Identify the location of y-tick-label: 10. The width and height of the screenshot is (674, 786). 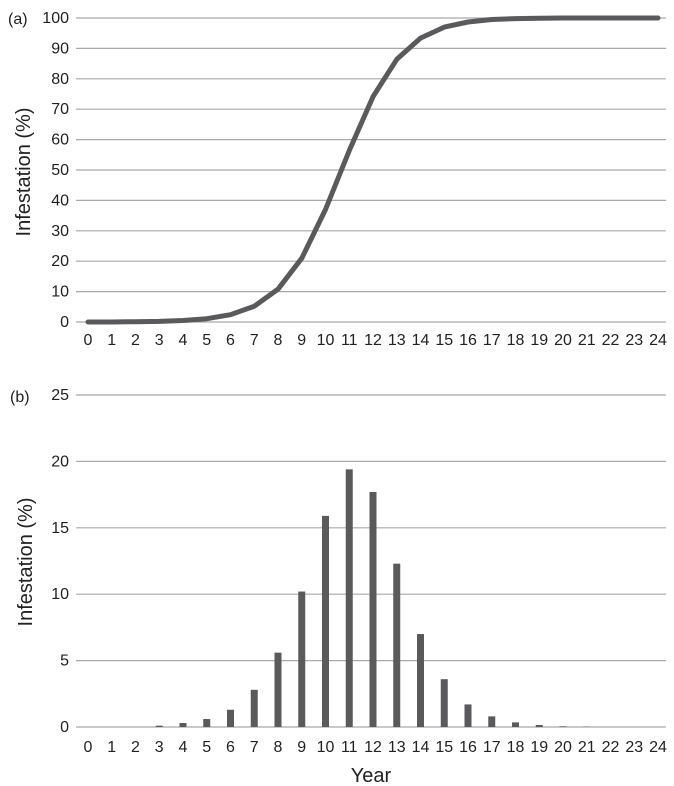
(60, 292).